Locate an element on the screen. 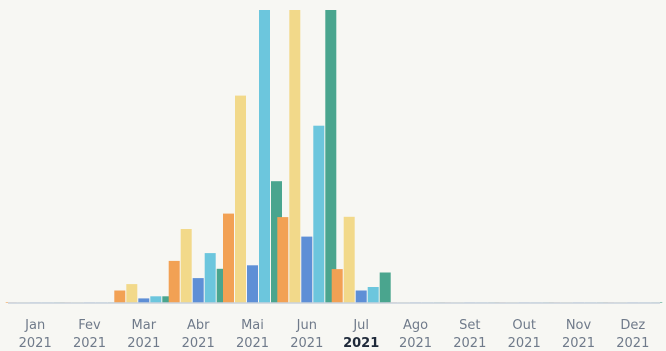  x-tick-month-mai: Mai is located at coordinates (252, 325).